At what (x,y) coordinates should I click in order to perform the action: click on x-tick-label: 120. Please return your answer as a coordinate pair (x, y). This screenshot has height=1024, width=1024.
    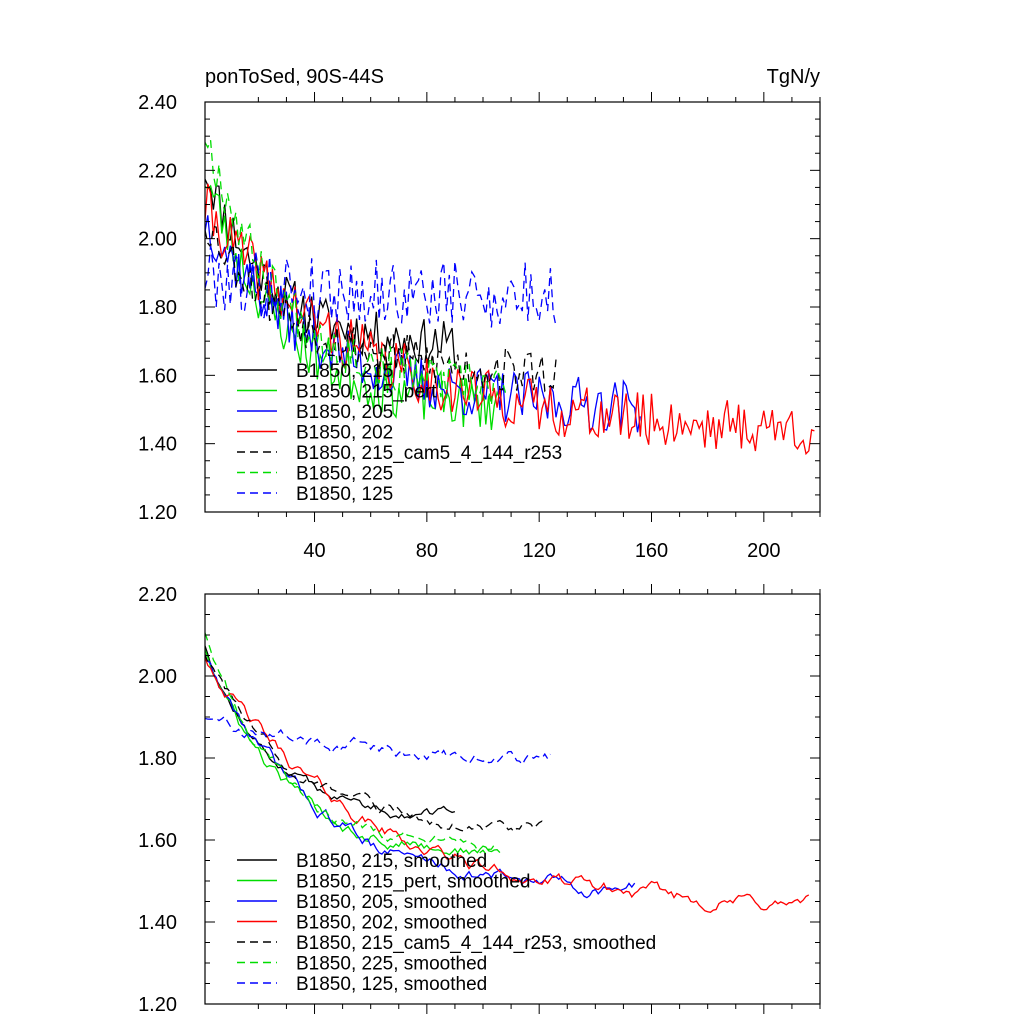
    Looking at the image, I should click on (538, 551).